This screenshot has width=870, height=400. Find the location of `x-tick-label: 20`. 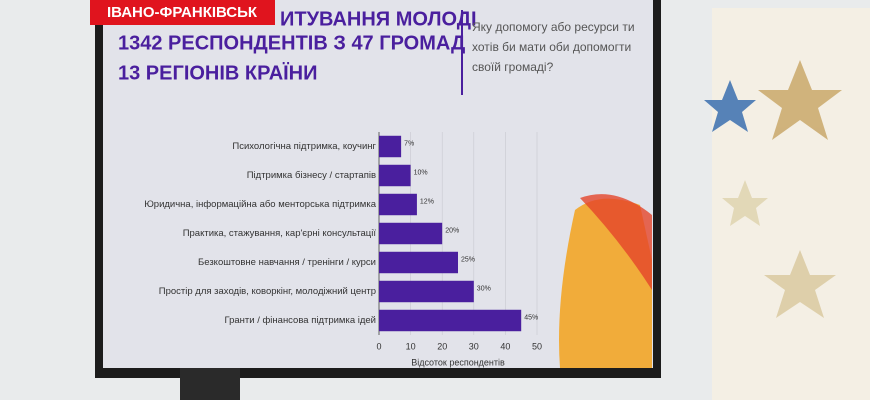

x-tick-label: 20 is located at coordinates (442, 346).